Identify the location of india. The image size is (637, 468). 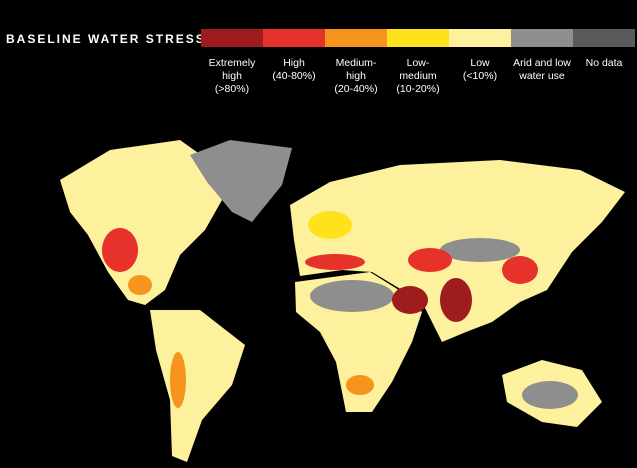
(456, 300).